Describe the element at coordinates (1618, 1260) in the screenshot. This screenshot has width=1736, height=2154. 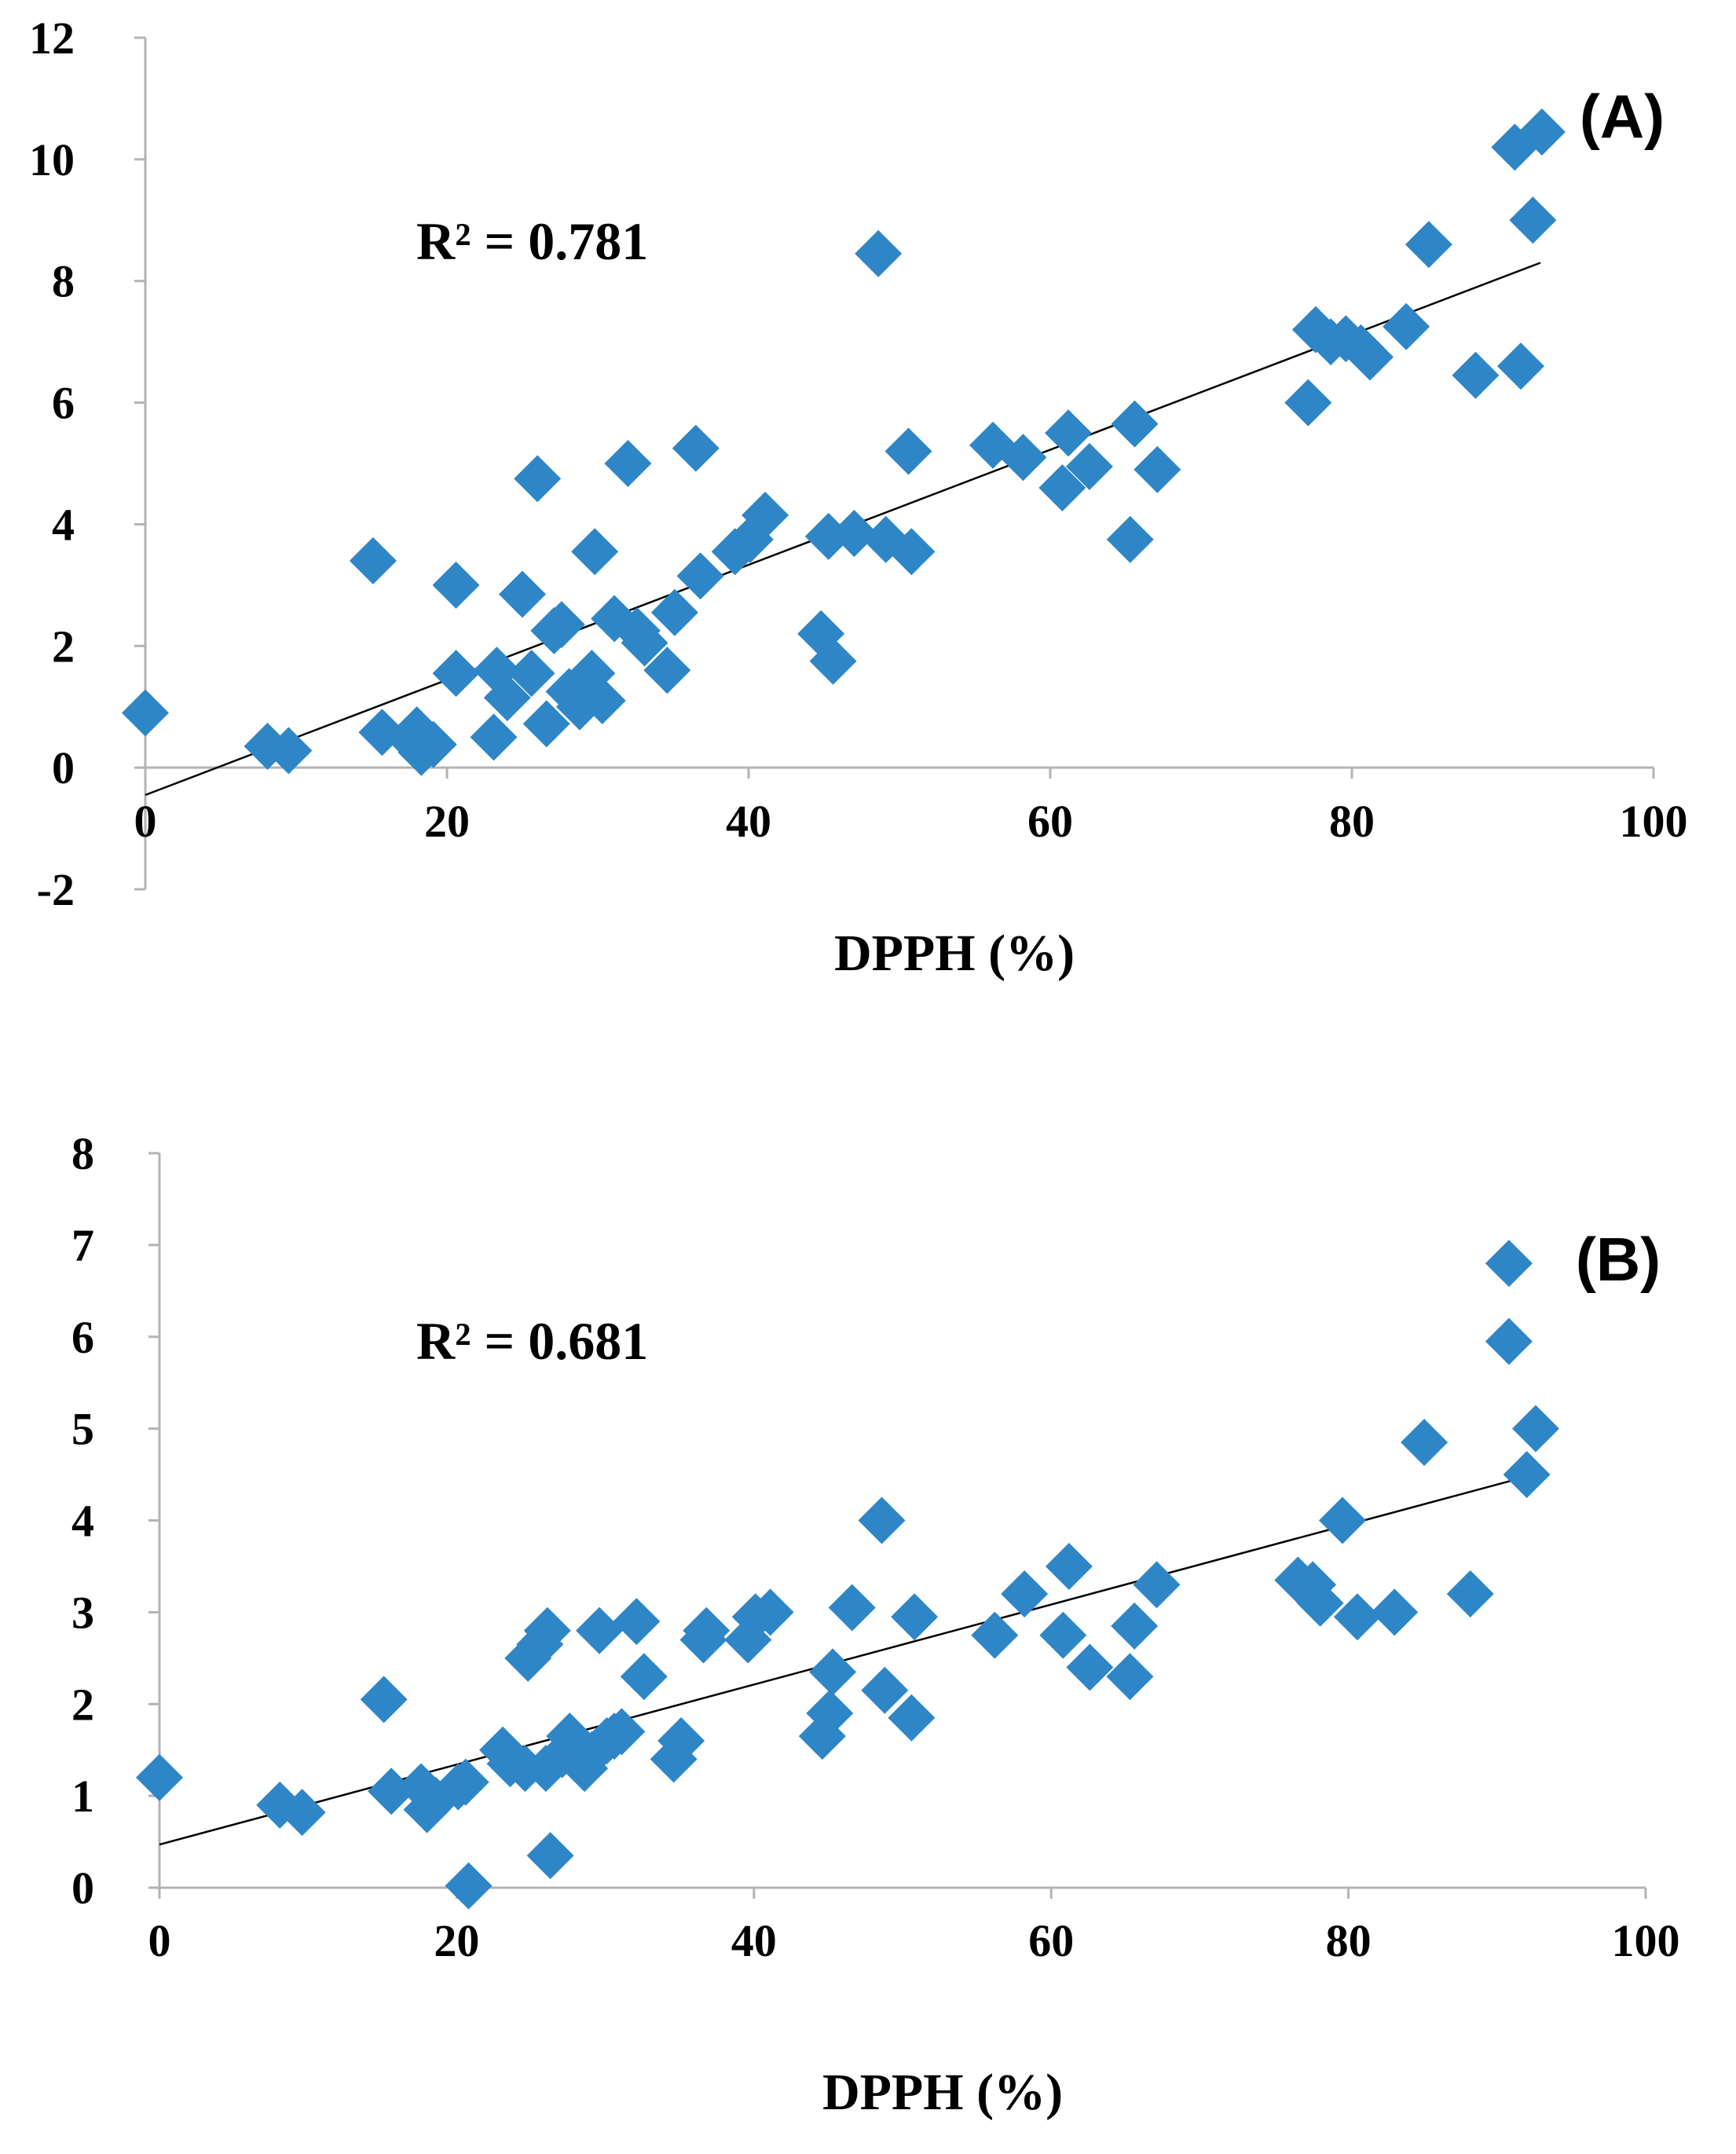
I see `panel-label: (B)` at that location.